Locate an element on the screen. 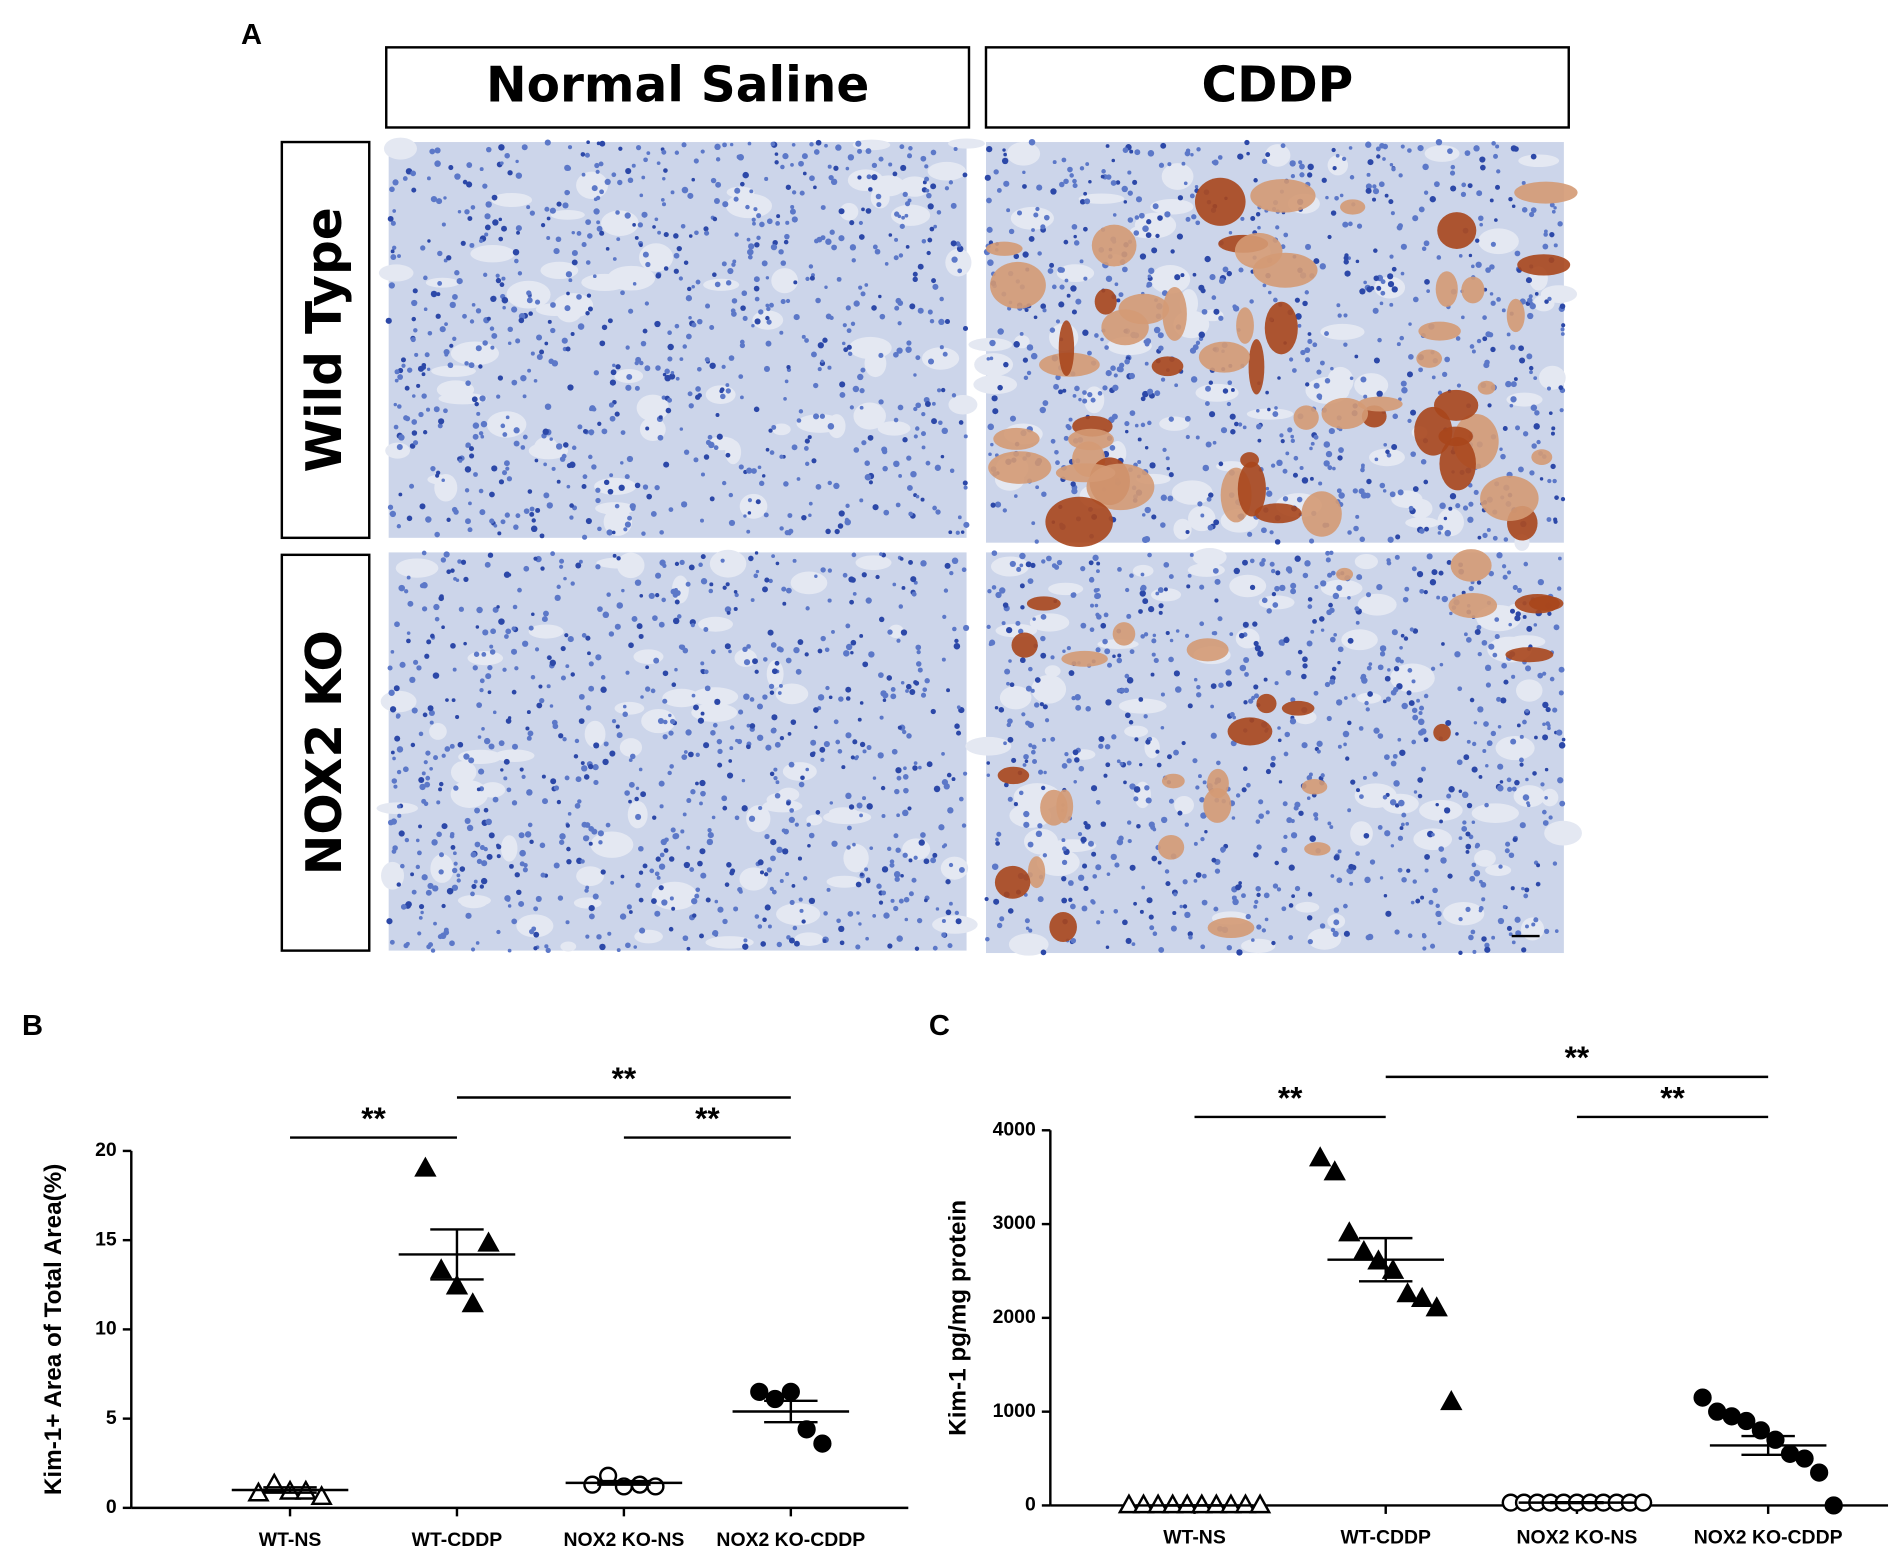  stain is located at coordinates (1173, 781).